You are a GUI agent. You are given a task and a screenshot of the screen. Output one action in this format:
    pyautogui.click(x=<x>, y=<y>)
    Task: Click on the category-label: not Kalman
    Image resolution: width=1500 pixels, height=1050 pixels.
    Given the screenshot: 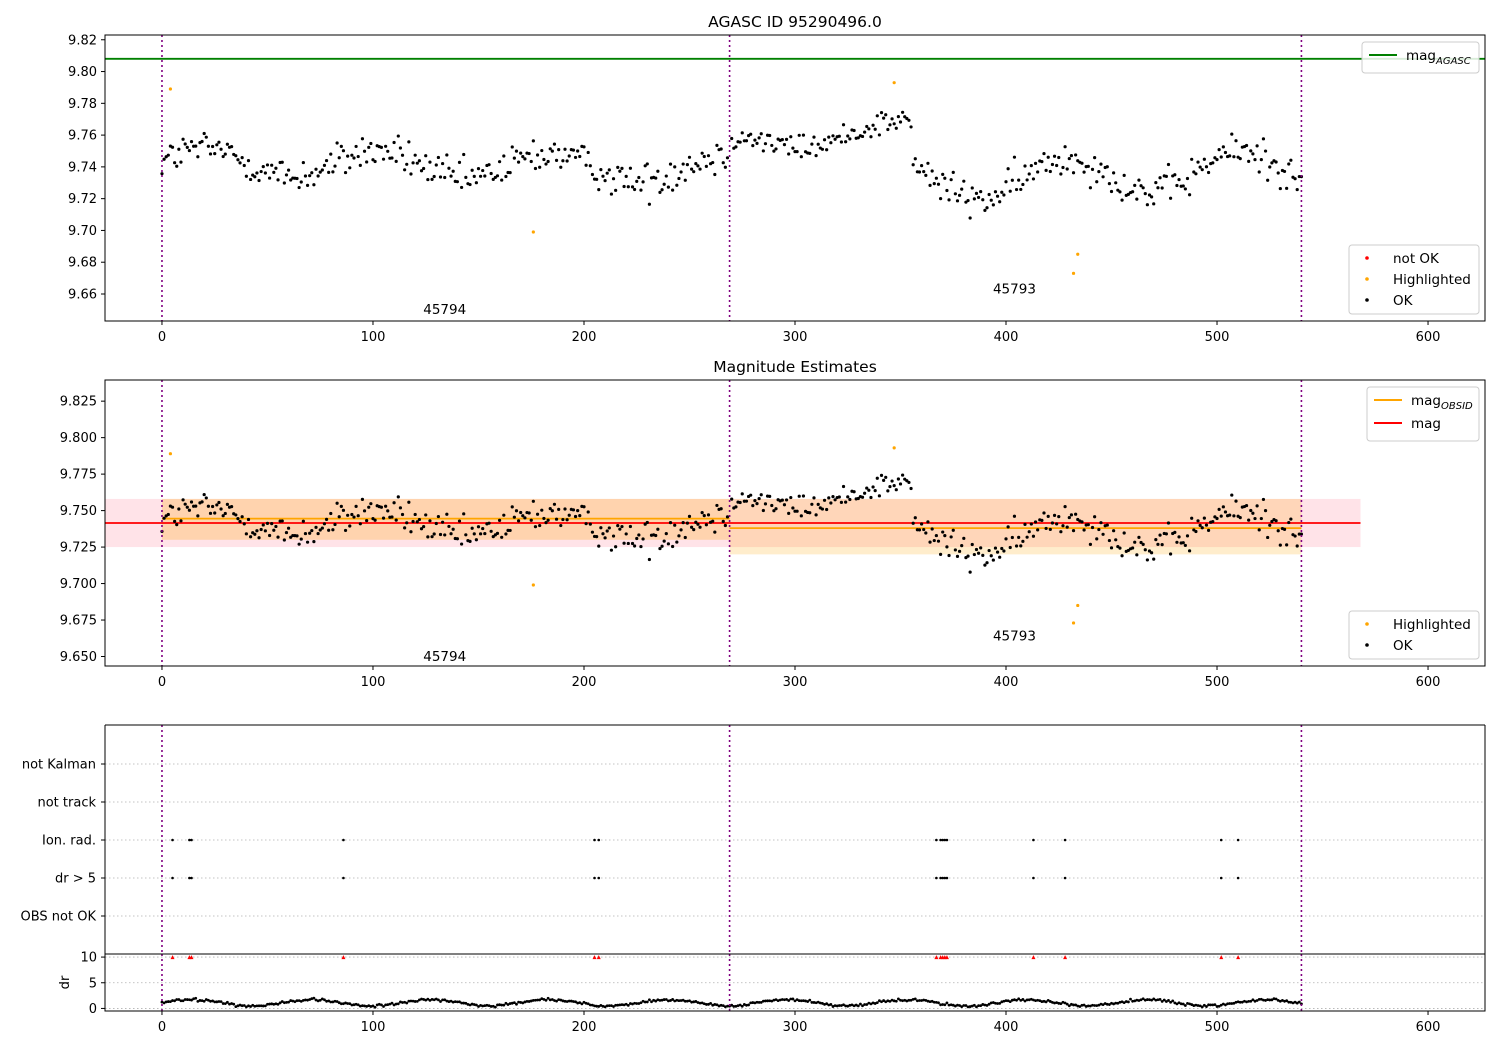 What is the action you would take?
    pyautogui.click(x=59, y=765)
    